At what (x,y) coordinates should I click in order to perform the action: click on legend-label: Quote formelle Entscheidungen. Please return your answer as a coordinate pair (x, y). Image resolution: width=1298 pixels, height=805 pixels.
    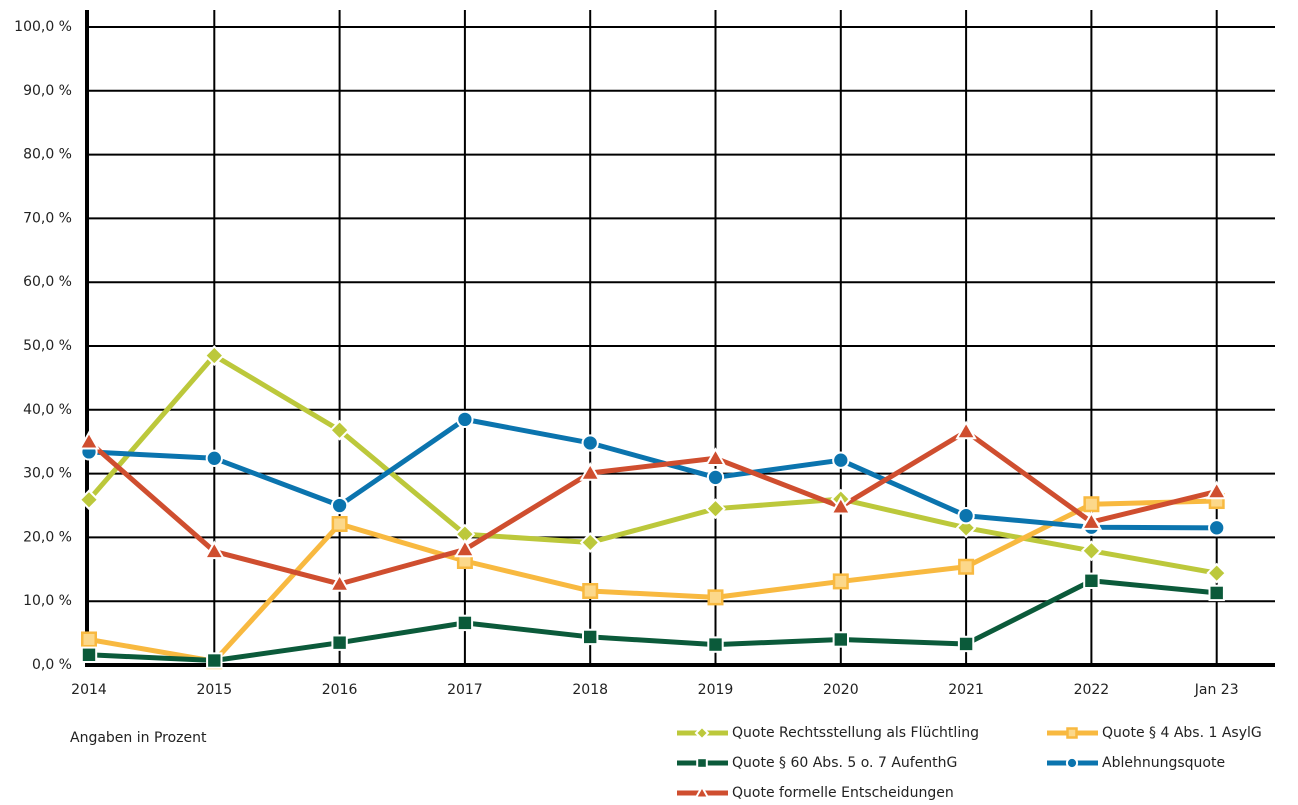
    Looking at the image, I should click on (843, 793).